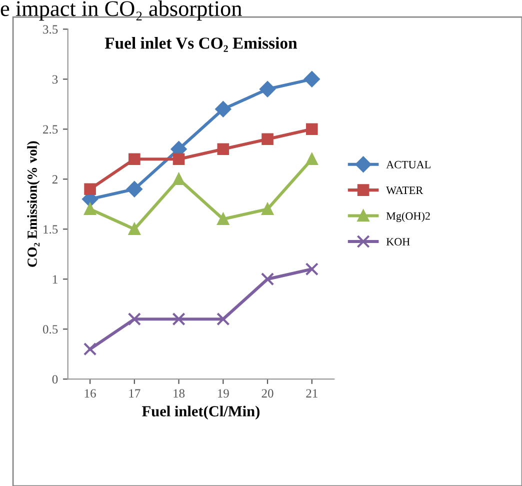 This screenshot has width=522, height=486. What do you see at coordinates (312, 393) in the screenshot?
I see `x-tick-label: 21` at bounding box center [312, 393].